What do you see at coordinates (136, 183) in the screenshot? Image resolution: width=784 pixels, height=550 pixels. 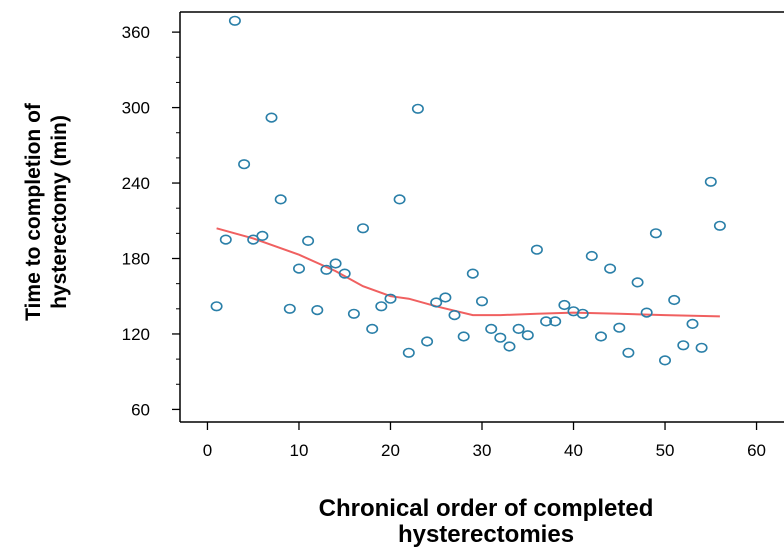 I see `y-tick-label: 240` at bounding box center [136, 183].